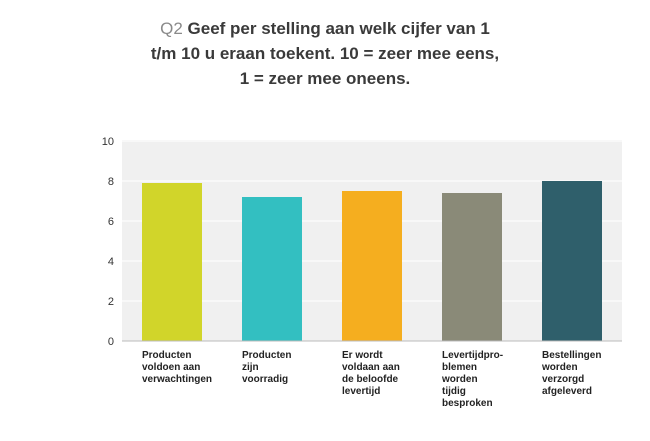 This screenshot has width=650, height=441. Describe the element at coordinates (111, 222) in the screenshot. I see `y-tick-label: 6` at that location.